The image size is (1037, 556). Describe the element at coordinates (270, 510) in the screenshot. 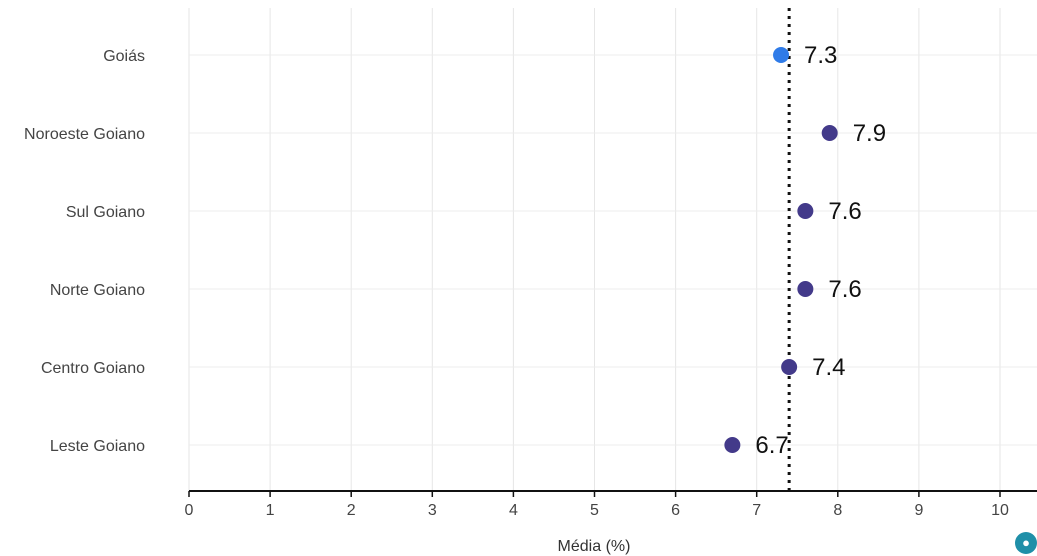

I see `x-tick-label: 1` at that location.